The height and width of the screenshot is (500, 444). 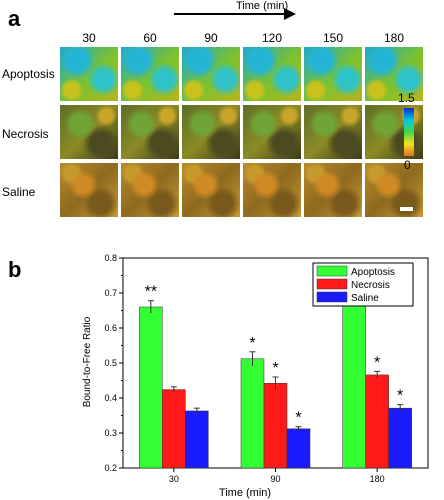 I want to click on time-axis-title: Time (min), so click(x=262, y=6).